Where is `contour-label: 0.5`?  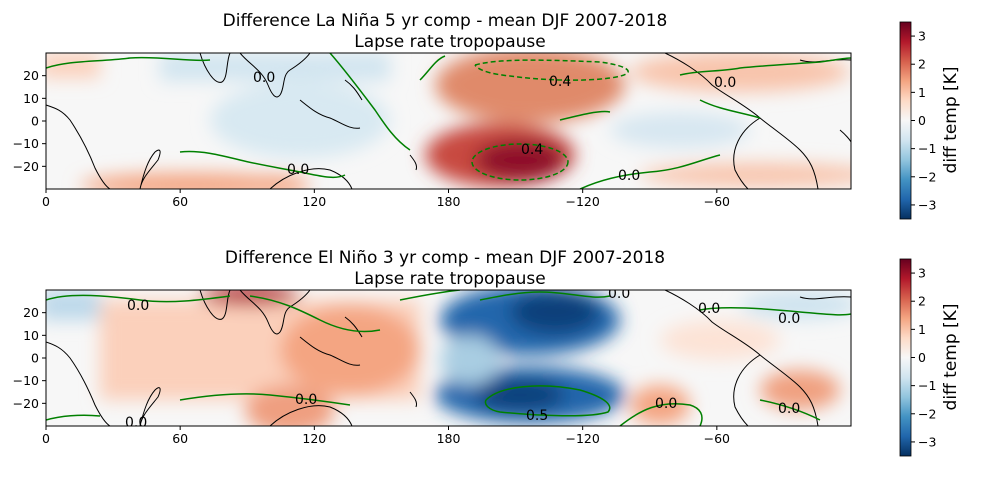 contour-label: 0.5 is located at coordinates (537, 416).